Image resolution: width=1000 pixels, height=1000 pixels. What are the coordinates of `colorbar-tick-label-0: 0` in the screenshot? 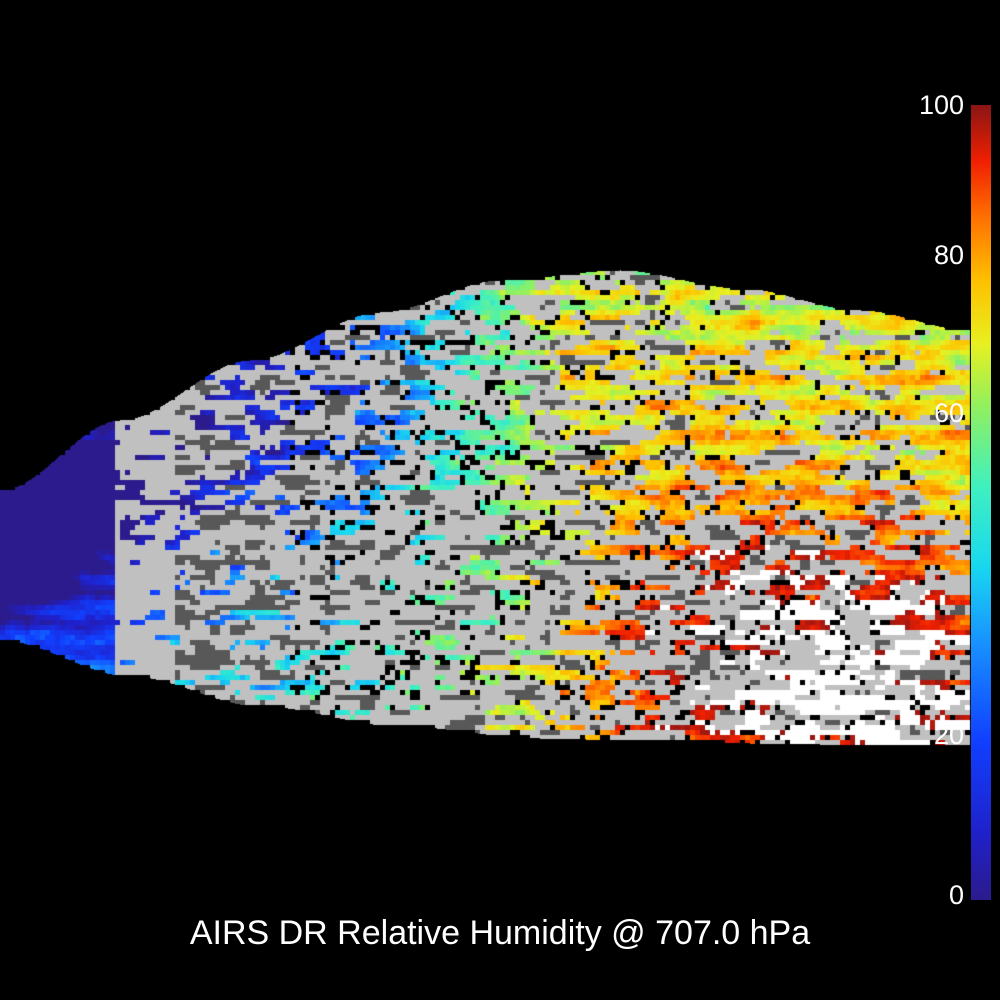 It's located at (956, 895).